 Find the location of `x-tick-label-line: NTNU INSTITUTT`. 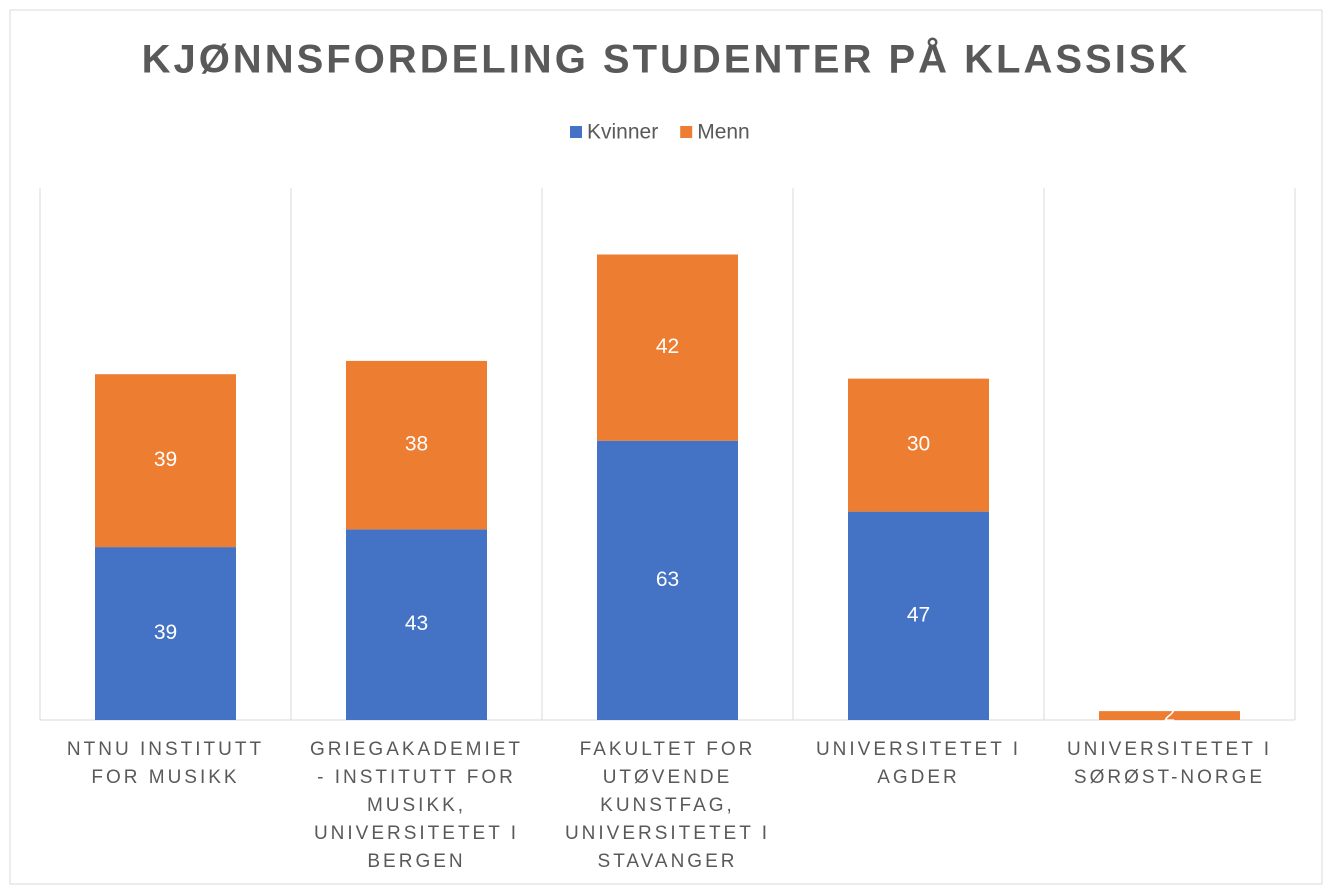

x-tick-label-line: NTNU INSTITUTT is located at coordinates (165, 749).